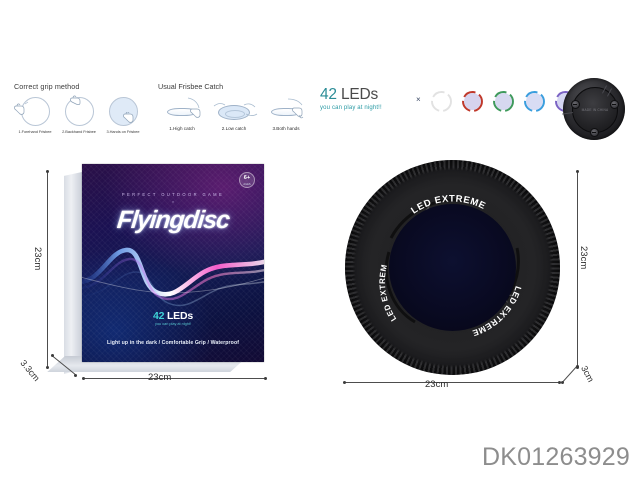 The image size is (640, 480). I want to click on led-callout-section: 42 LEDs you can play at night!! ×, so click(448, 99).